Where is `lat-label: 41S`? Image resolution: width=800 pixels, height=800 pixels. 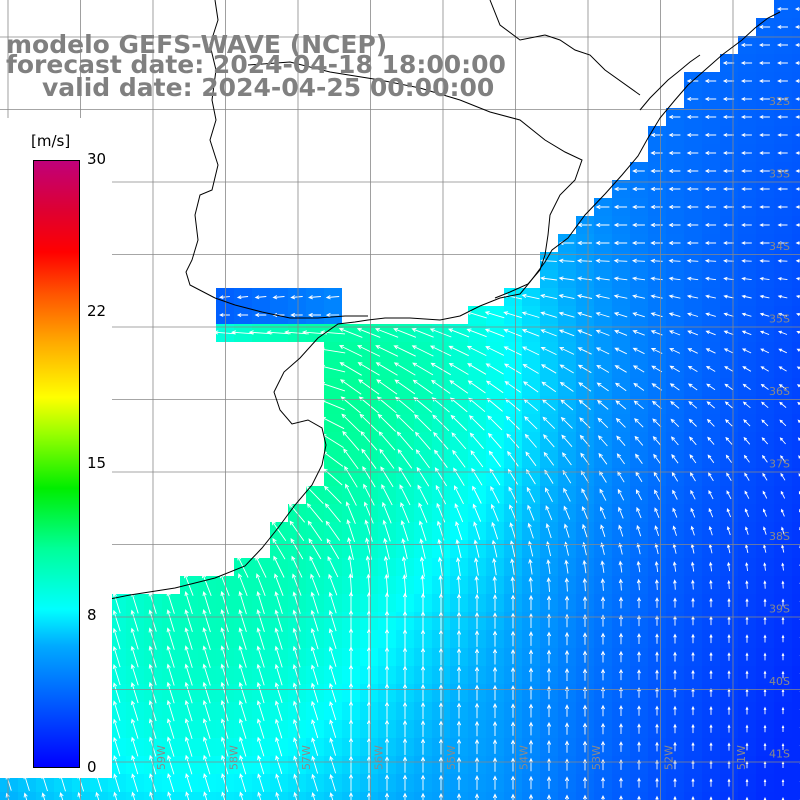
lat-label: 41S is located at coordinates (779, 754).